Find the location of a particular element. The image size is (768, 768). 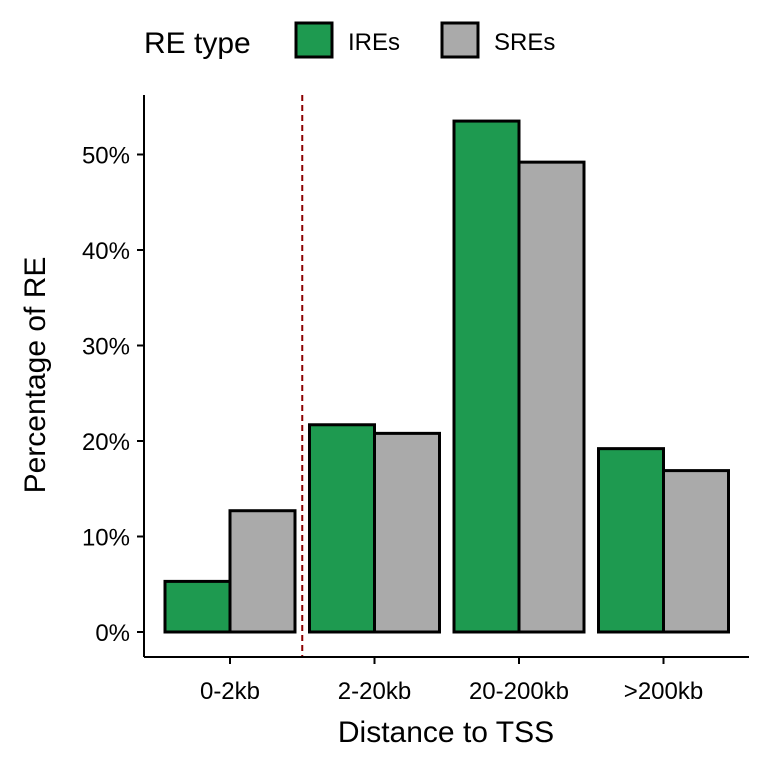

y-tick-label: 10% is located at coordinates (106, 538).